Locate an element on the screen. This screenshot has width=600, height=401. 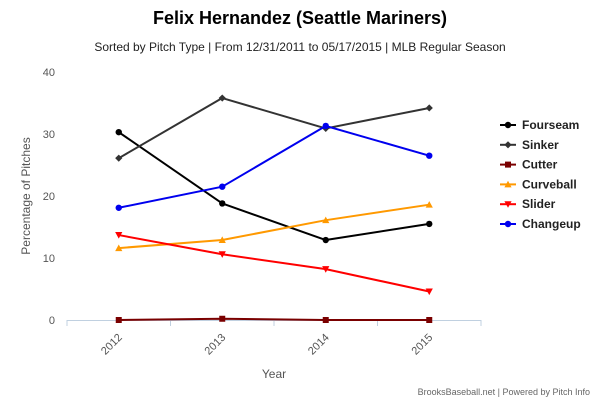
x-tick-label: 2015 is located at coordinates (423, 345).